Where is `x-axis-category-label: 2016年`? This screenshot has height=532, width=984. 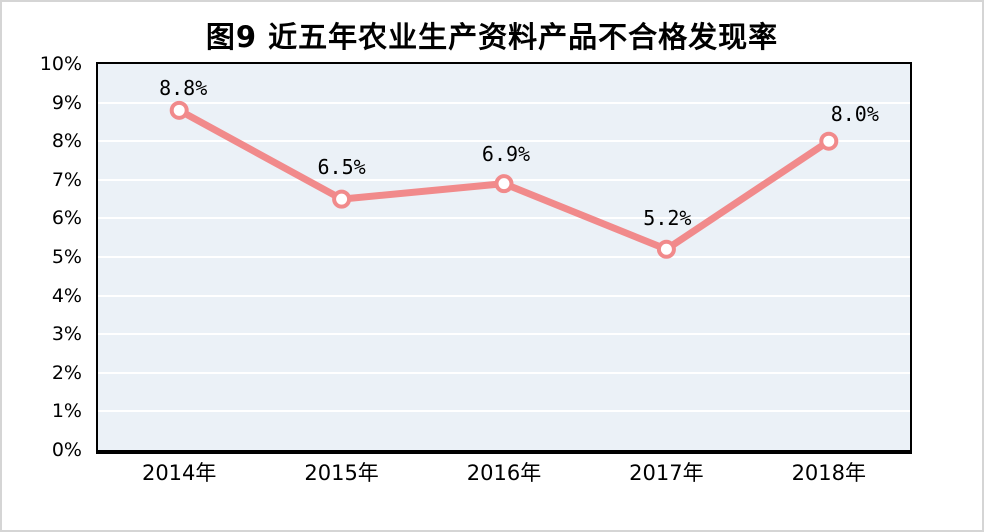 x-axis-category-label: 2016年 is located at coordinates (504, 473).